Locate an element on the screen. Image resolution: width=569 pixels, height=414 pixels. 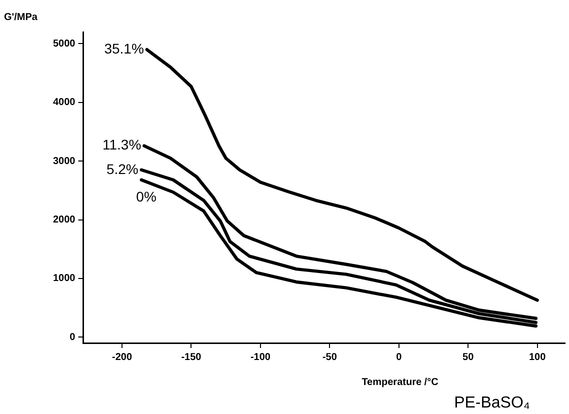
y-tick-label: 0 is located at coordinates (73, 337).